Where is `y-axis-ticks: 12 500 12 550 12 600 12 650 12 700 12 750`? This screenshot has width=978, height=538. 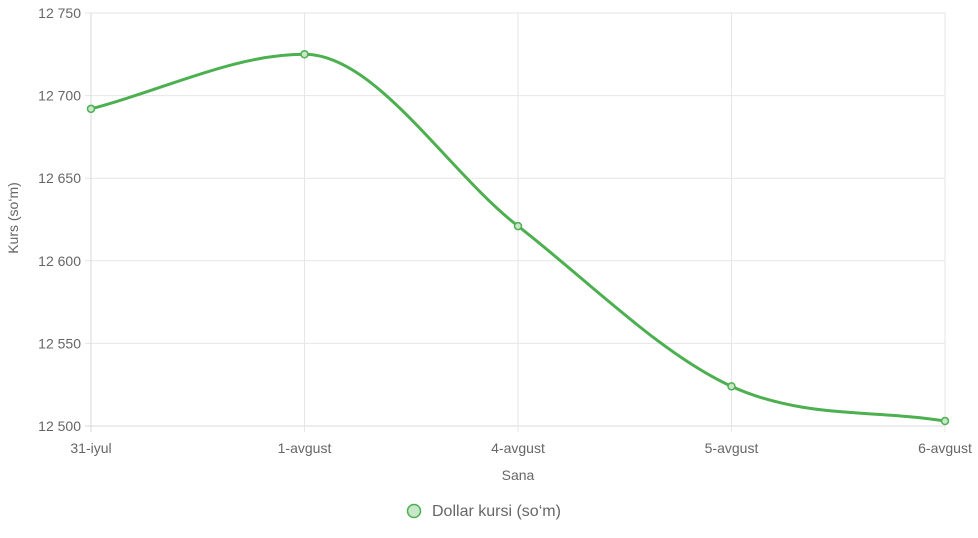
y-axis-ticks: 12 500 12 550 12 600 12 650 12 700 12 750 is located at coordinates (59, 219).